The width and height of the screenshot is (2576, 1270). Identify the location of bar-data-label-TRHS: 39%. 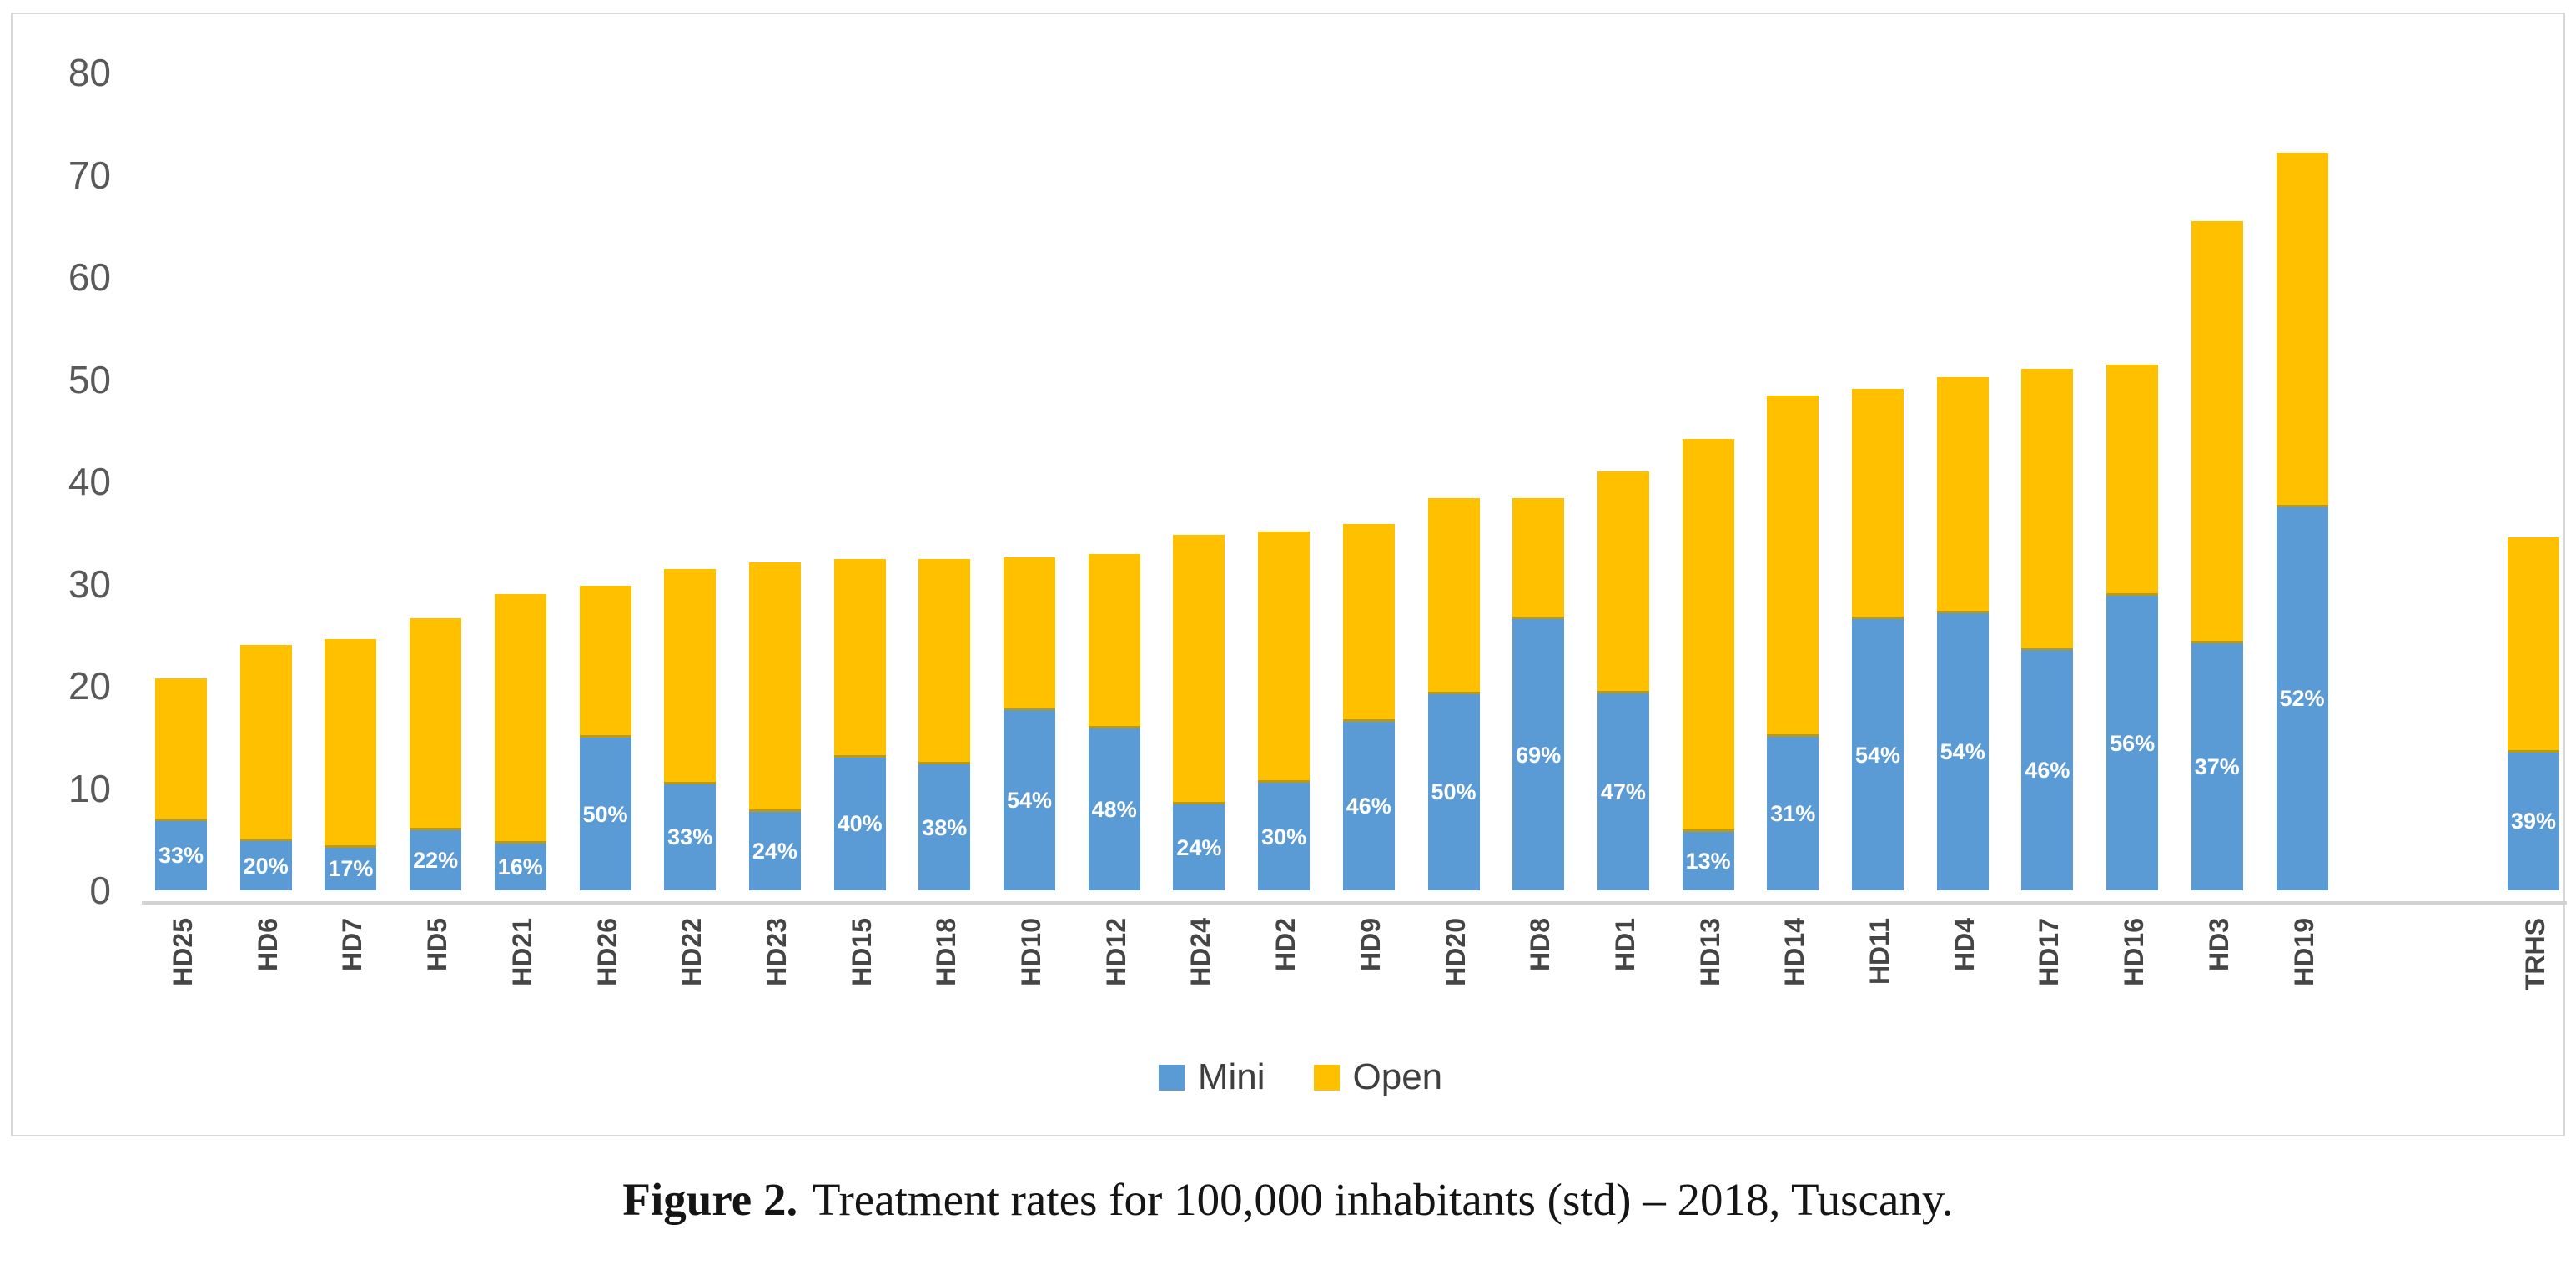
(2533, 821).